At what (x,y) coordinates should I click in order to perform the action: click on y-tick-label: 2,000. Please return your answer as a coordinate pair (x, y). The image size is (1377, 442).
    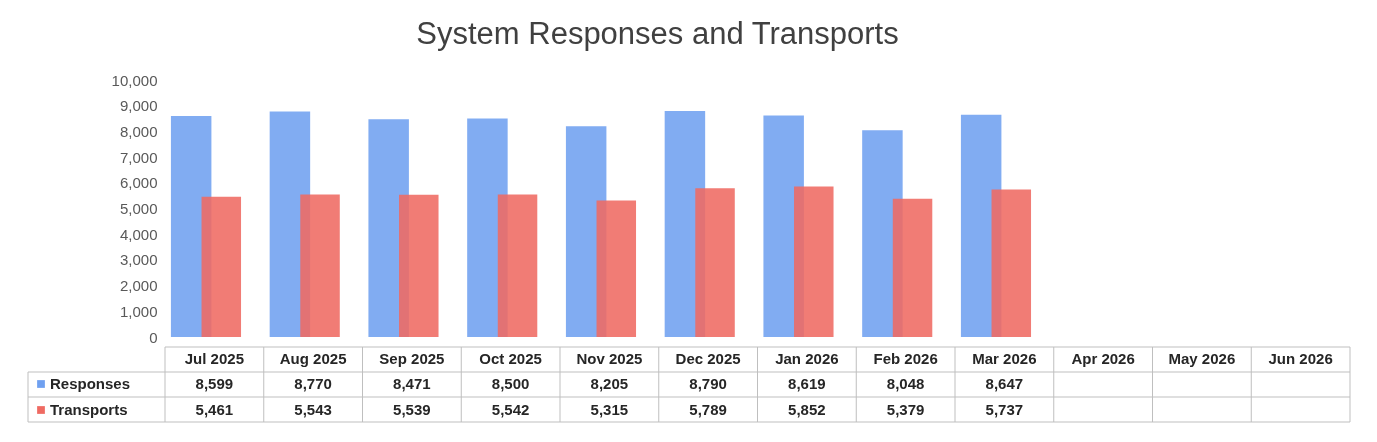
    Looking at the image, I should click on (138, 286).